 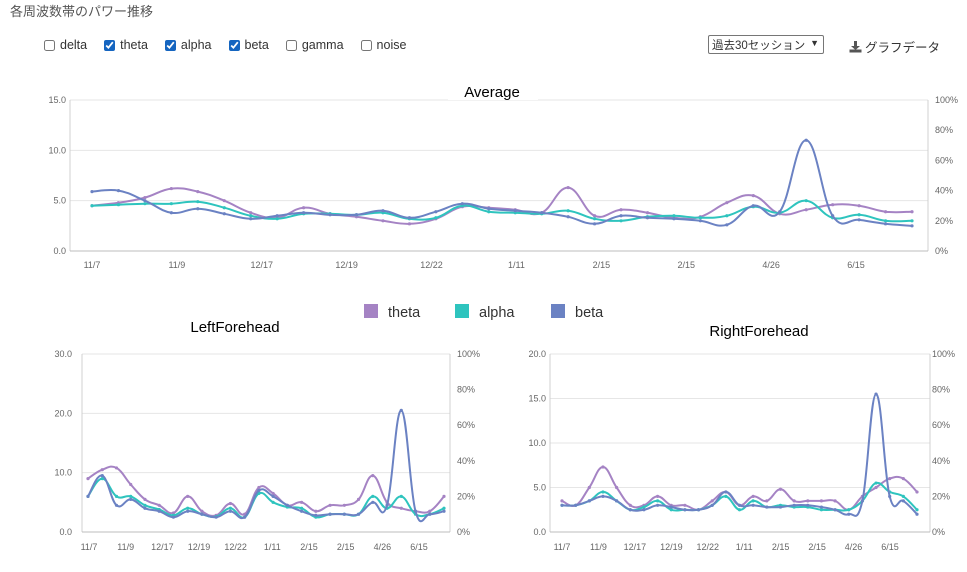 I want to click on legend-beta-label: beta, so click(x=589, y=313).